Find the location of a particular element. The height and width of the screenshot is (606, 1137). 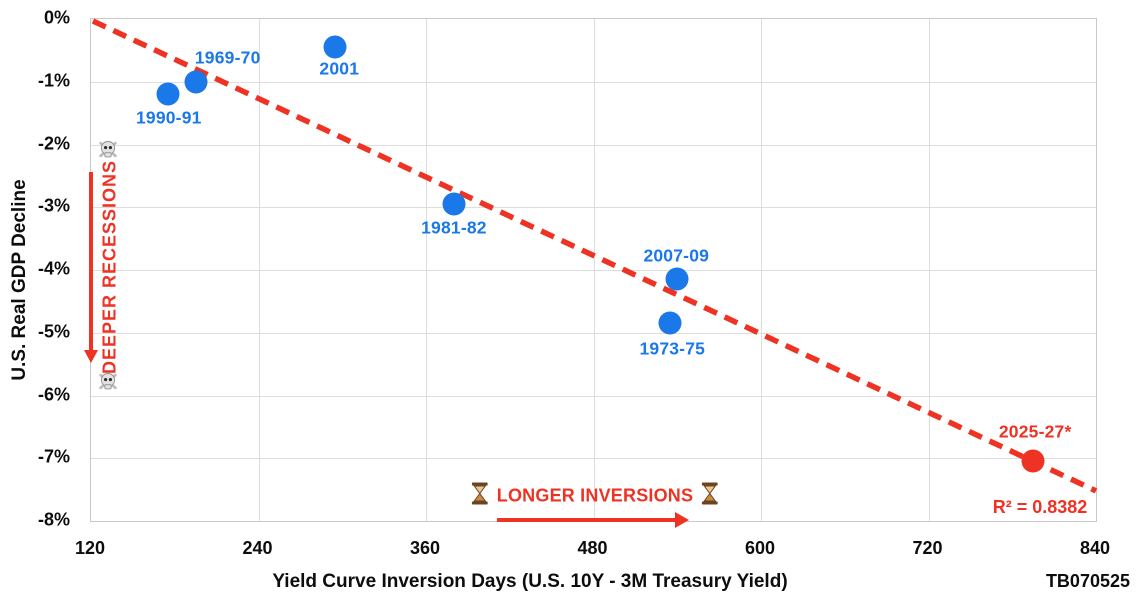

r-squared-label: R² = 0.8382 is located at coordinates (1040, 507).